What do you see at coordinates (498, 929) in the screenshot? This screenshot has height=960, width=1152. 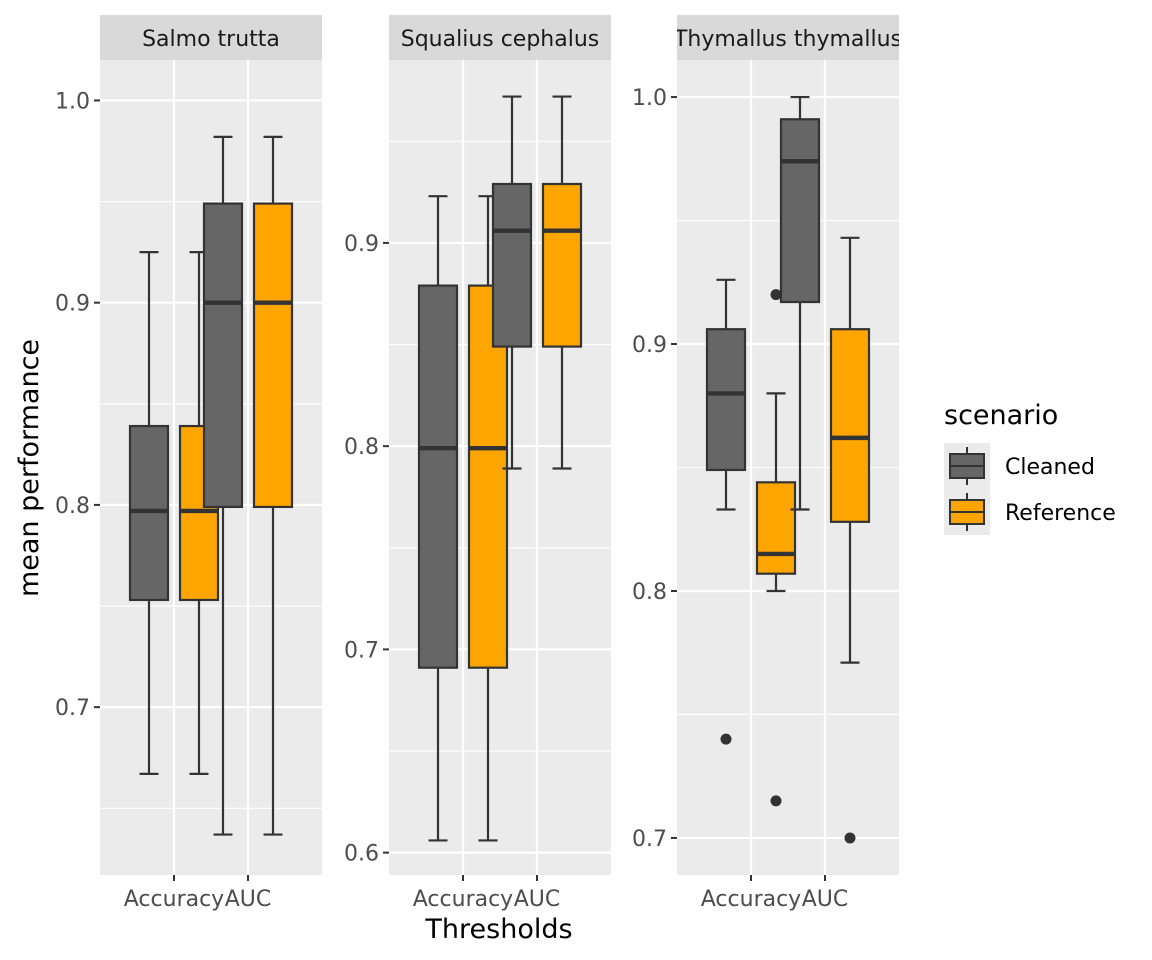 I see `x-axis-title: Thresholds` at bounding box center [498, 929].